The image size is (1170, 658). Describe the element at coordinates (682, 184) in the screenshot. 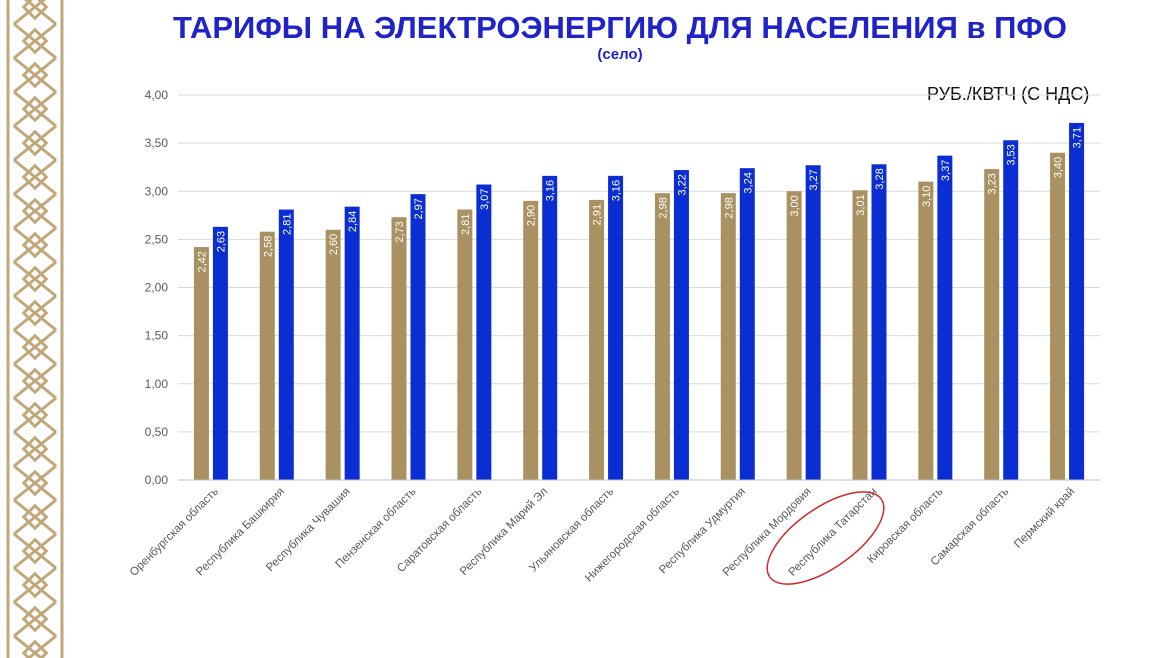

I see `bar-data-label: 3,22` at that location.